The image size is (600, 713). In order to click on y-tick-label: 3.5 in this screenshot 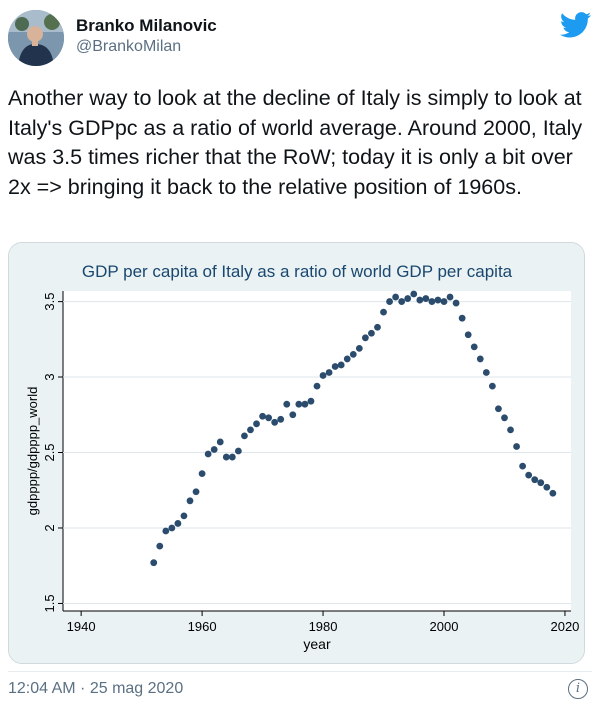, I will do `click(49, 302)`.